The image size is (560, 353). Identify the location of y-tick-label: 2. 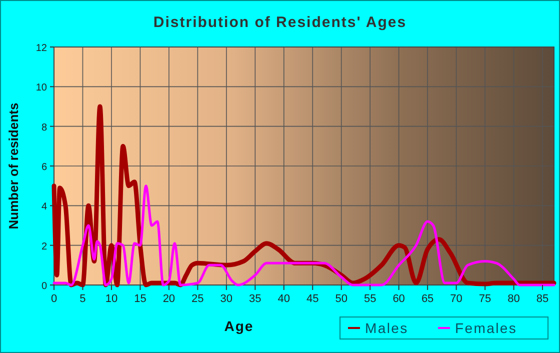
(44, 246).